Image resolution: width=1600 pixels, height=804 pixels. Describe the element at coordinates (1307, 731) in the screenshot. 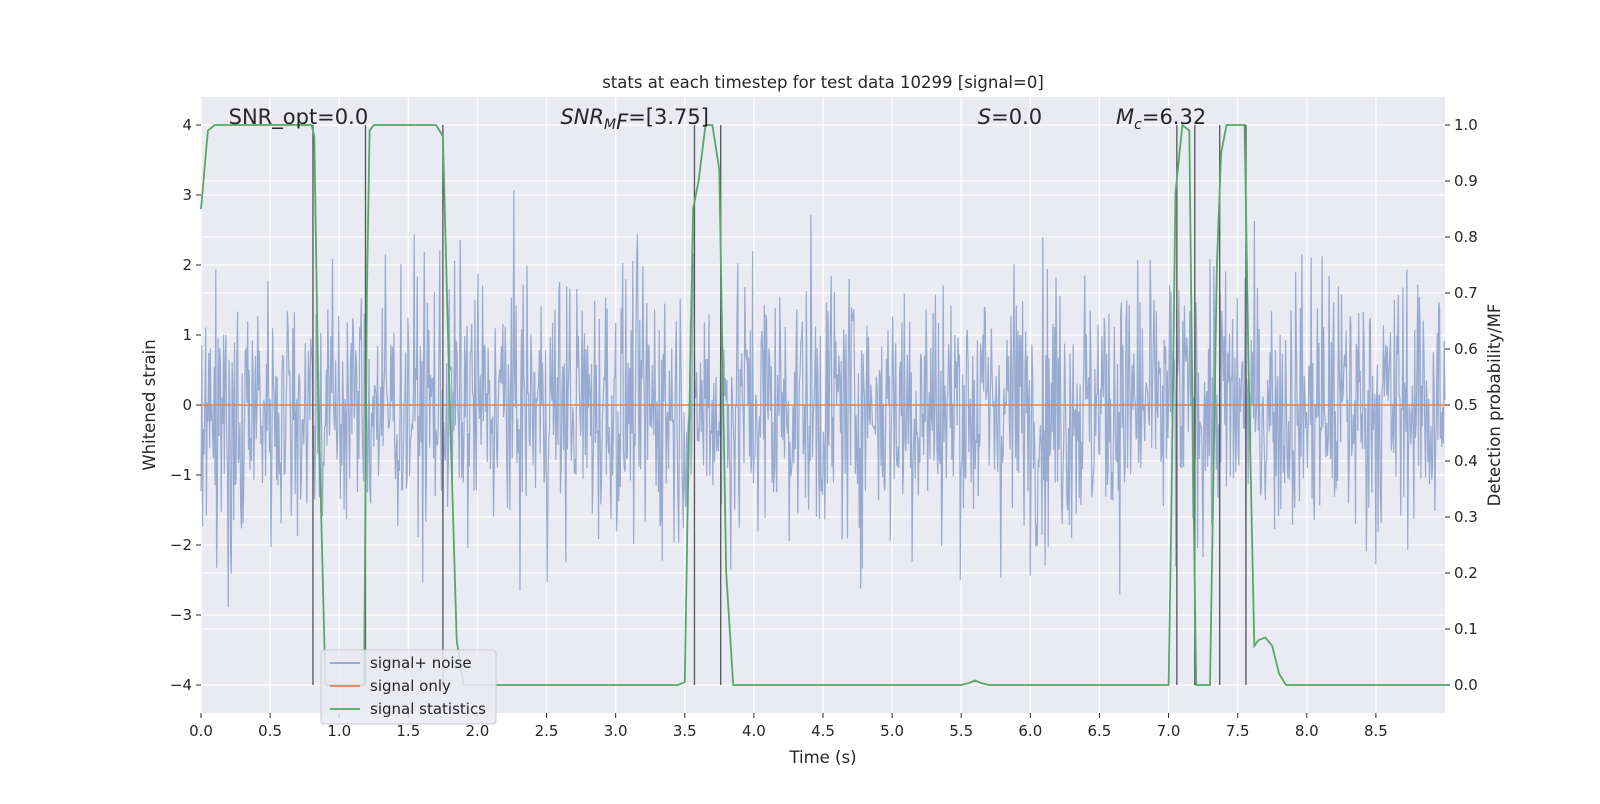

I see `x-tick-label: 8.0` at that location.